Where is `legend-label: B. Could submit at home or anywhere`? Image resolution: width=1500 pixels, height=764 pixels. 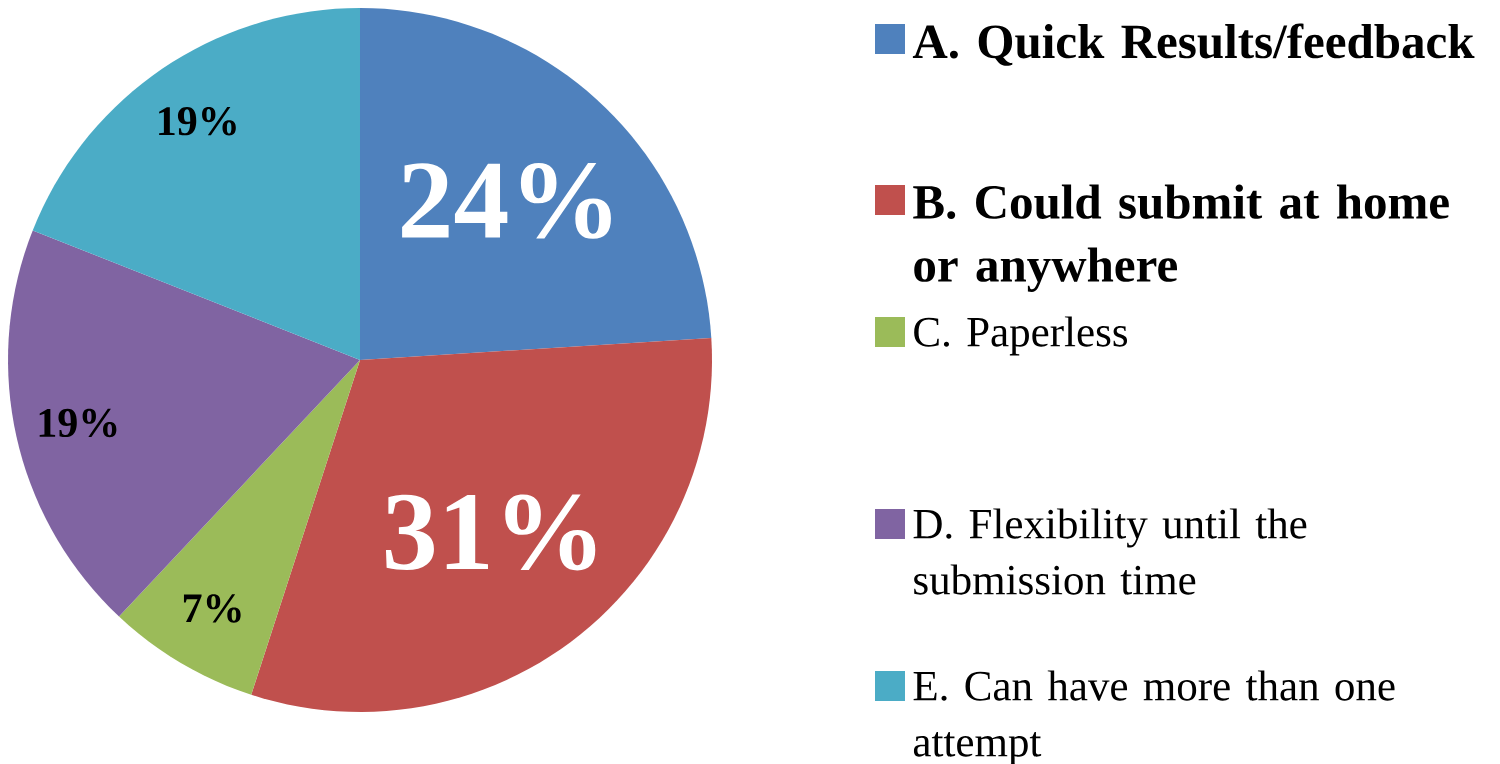
legend-label: B. Could submit at home or anywhere is located at coordinates (1181, 238).